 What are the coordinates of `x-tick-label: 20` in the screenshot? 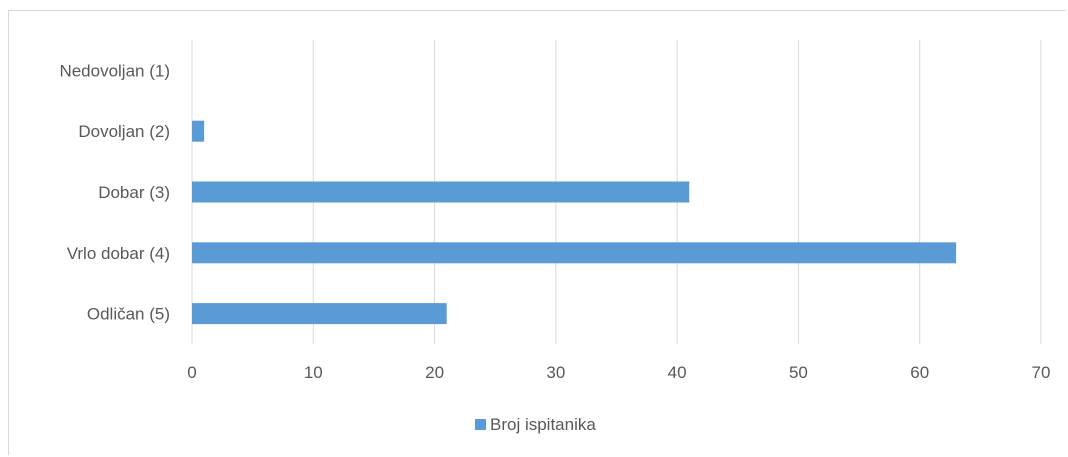 It's located at (434, 372).